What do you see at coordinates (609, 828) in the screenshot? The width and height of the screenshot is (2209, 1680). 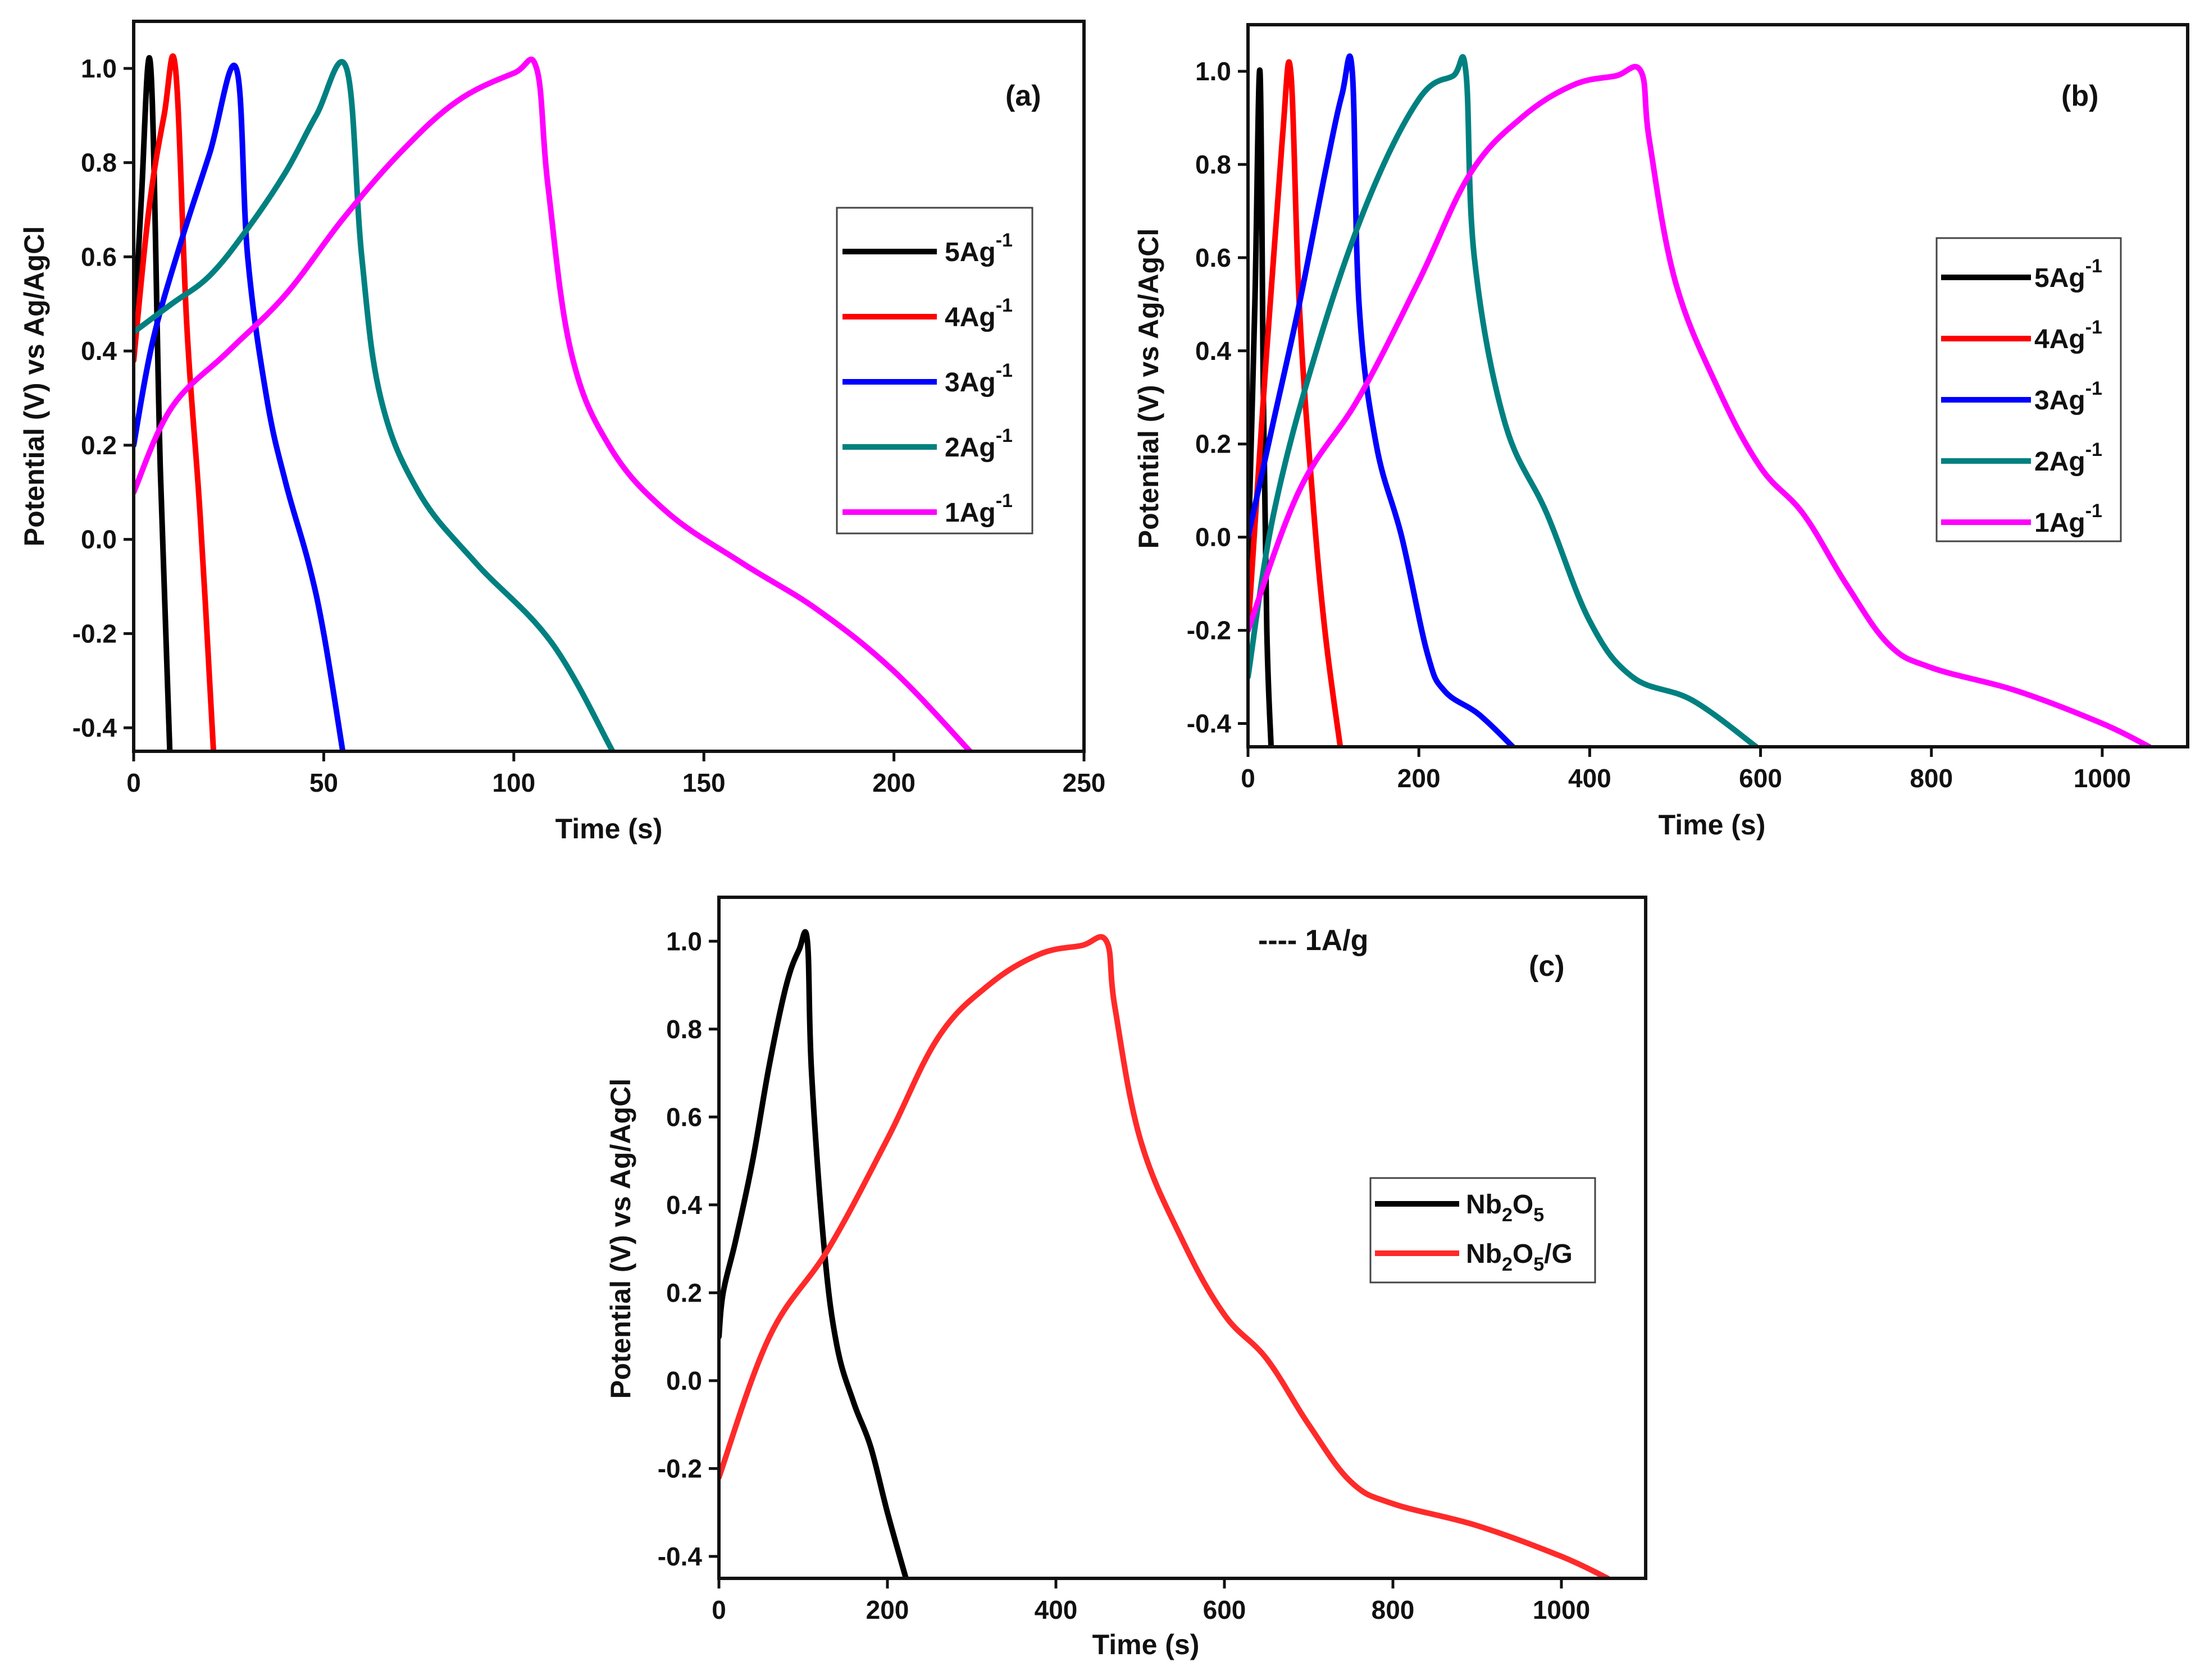 I see `panel-a-x-axis-label: Time (s)` at bounding box center [609, 828].